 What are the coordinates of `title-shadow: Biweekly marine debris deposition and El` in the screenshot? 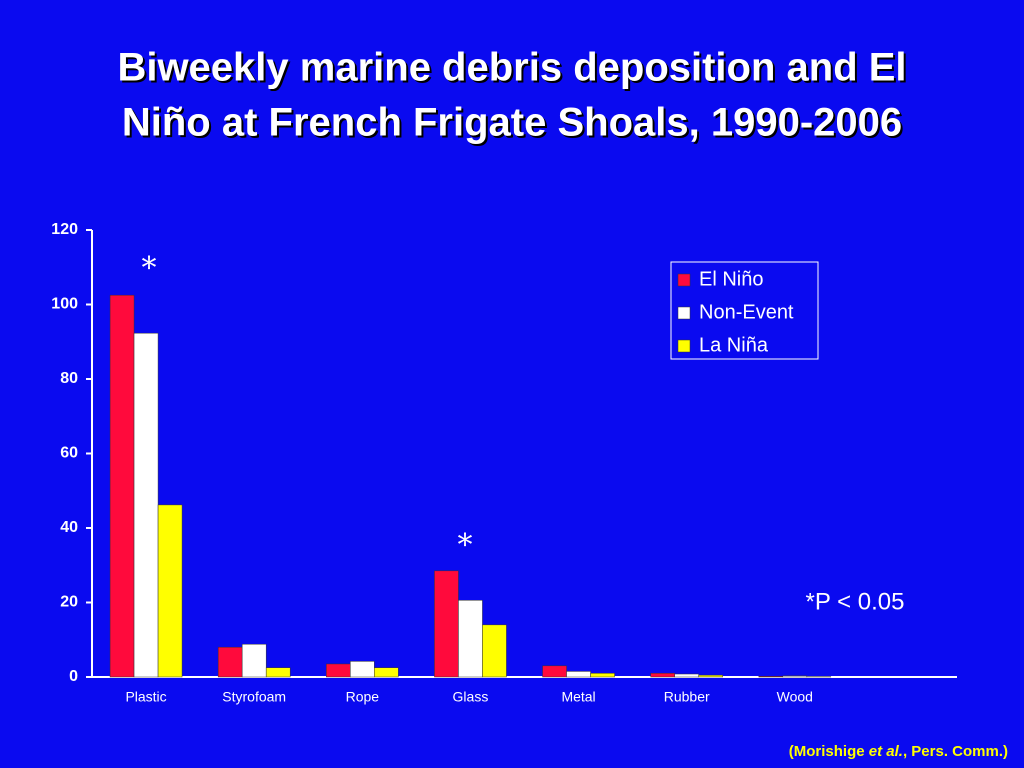 It's located at (513, 70).